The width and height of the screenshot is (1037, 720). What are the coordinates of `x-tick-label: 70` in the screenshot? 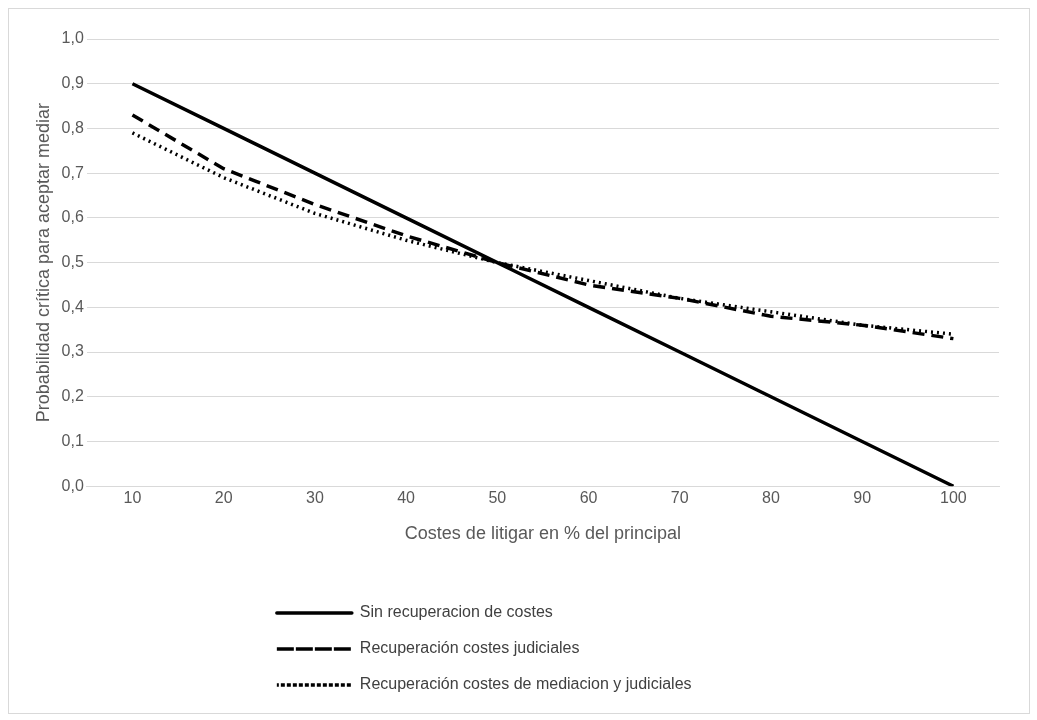 It's located at (679, 498).